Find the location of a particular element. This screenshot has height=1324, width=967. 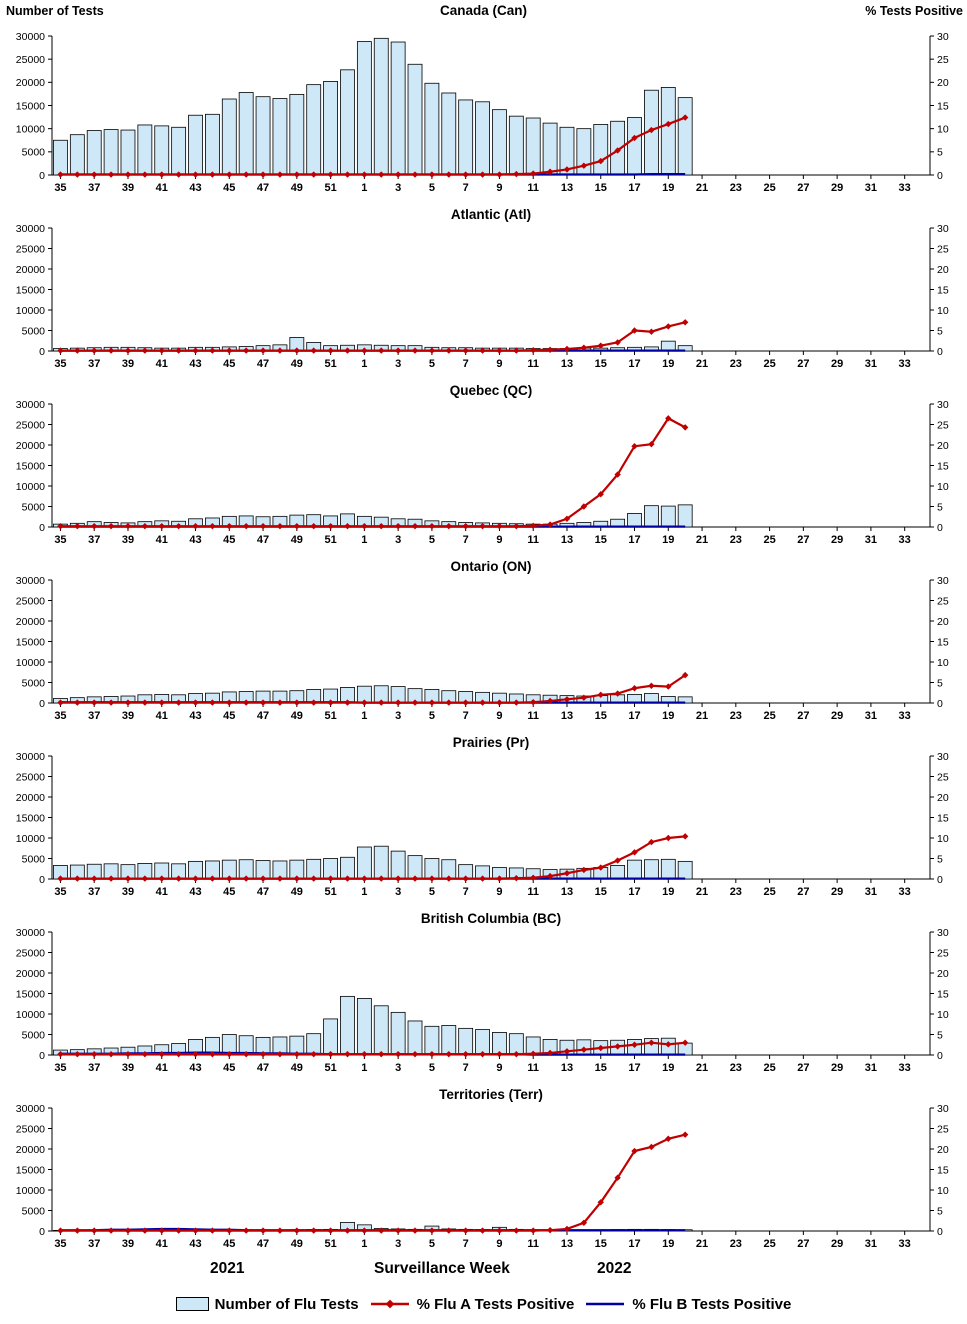

svg-text: 15000 is located at coordinates (30, 642).